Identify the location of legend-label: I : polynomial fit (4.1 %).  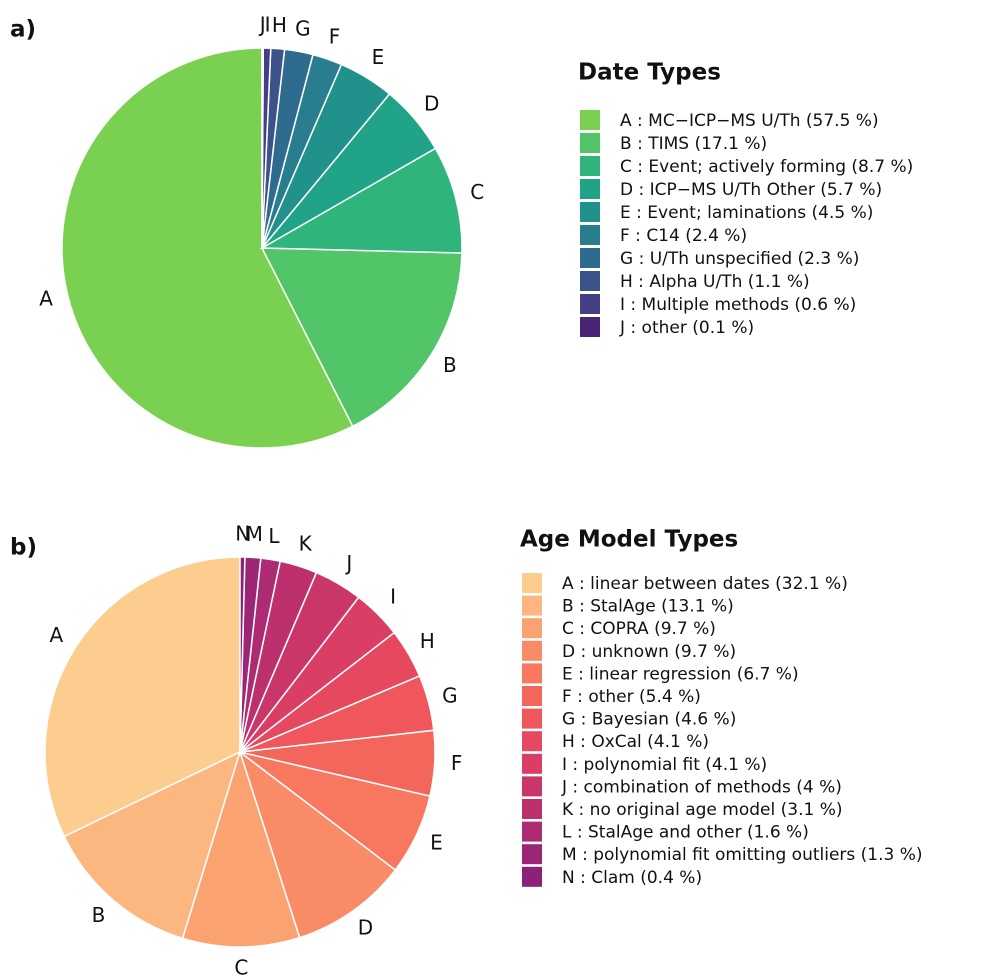
(664, 765).